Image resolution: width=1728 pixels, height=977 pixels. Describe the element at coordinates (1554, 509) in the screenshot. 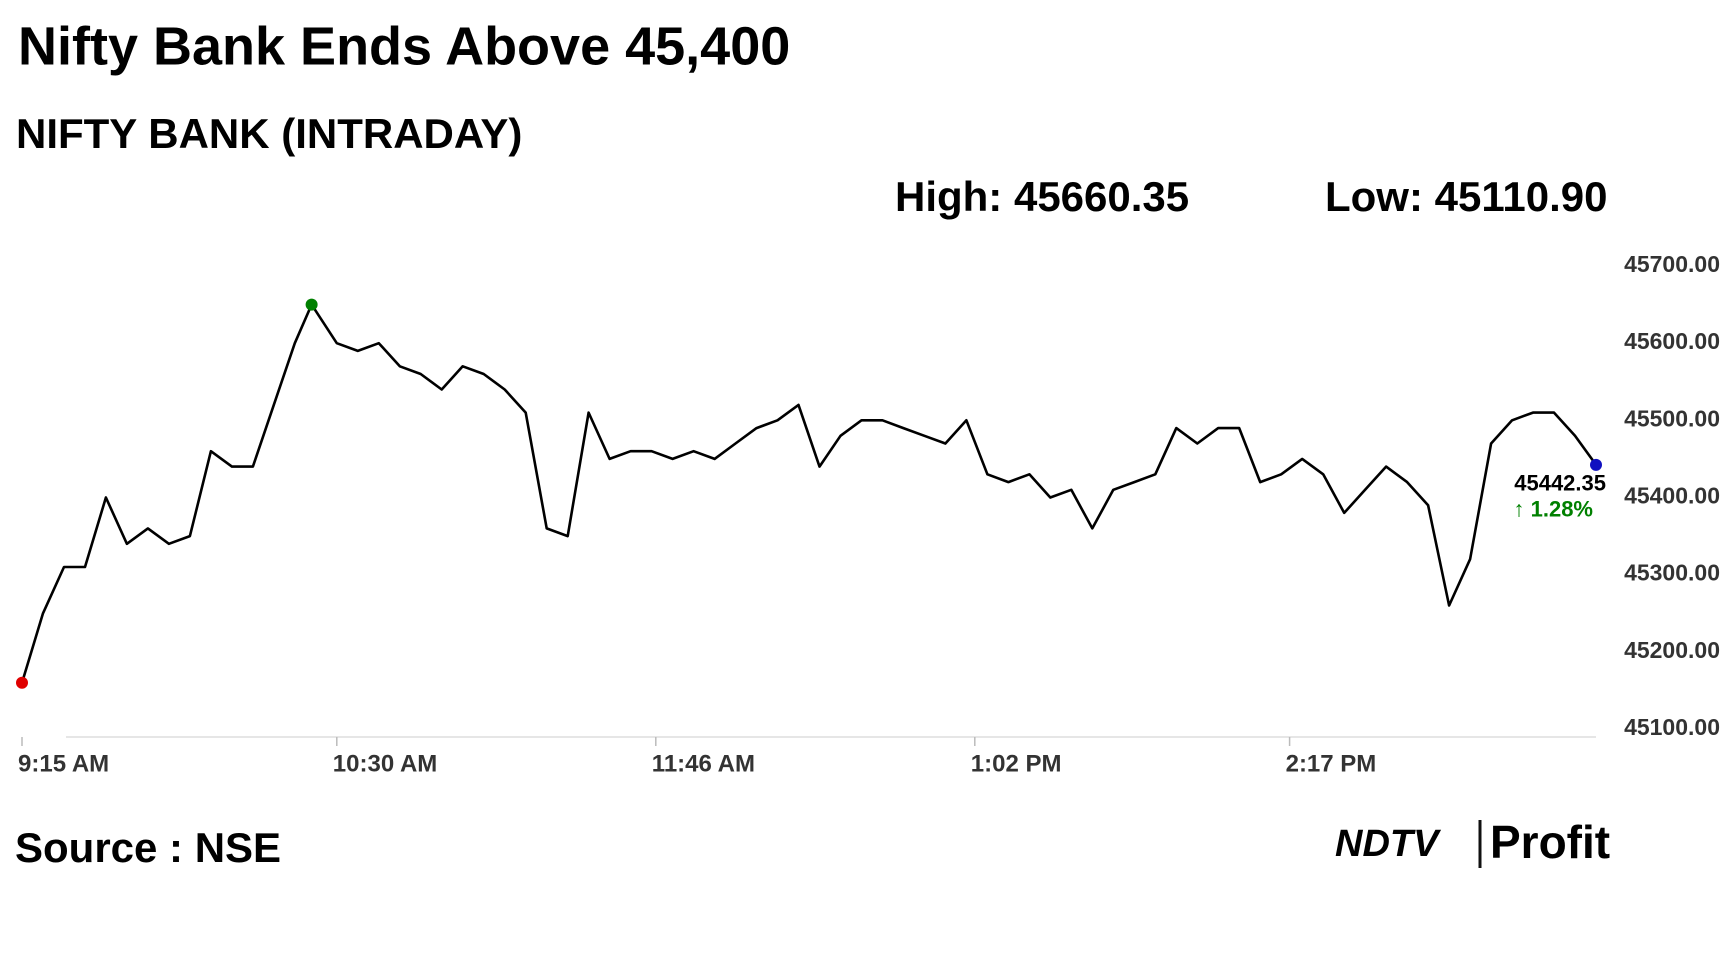

I see `change-label: ↑ 1.28%` at that location.